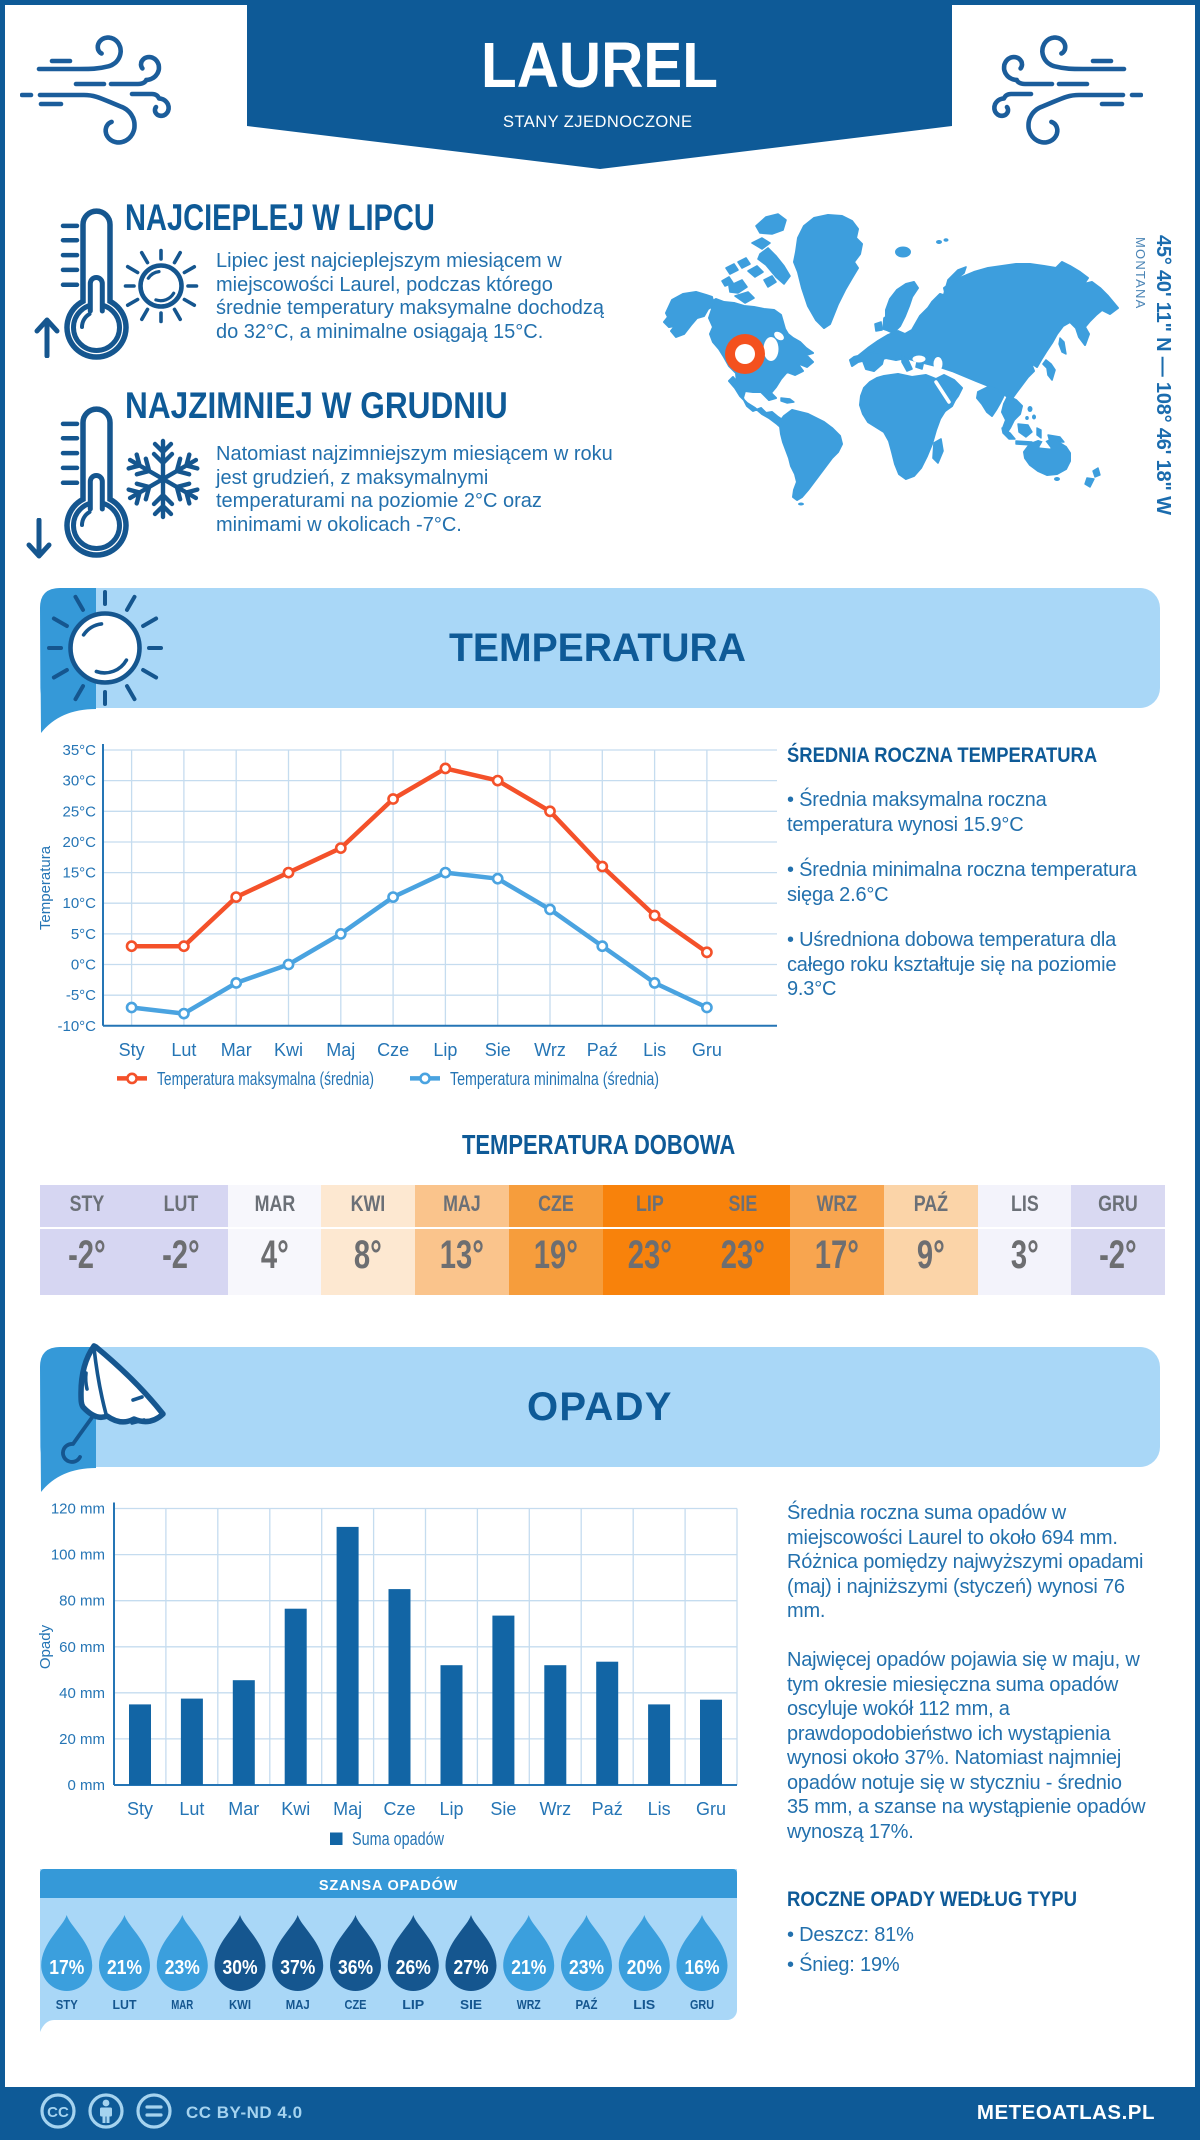 Image resolution: width=1200 pixels, height=2140 pixels. What do you see at coordinates (67, 2004) in the screenshot?
I see `svg-text: STY` at bounding box center [67, 2004].